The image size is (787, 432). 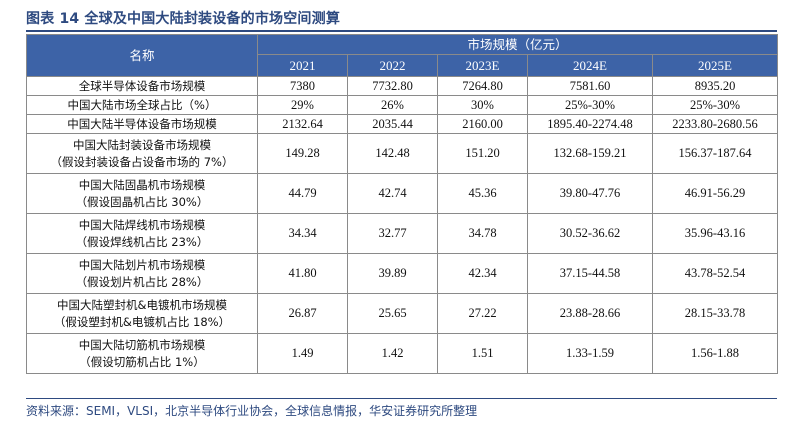 What do you see at coordinates (392, 65) in the screenshot?
I see `year-header: 2022` at bounding box center [392, 65].